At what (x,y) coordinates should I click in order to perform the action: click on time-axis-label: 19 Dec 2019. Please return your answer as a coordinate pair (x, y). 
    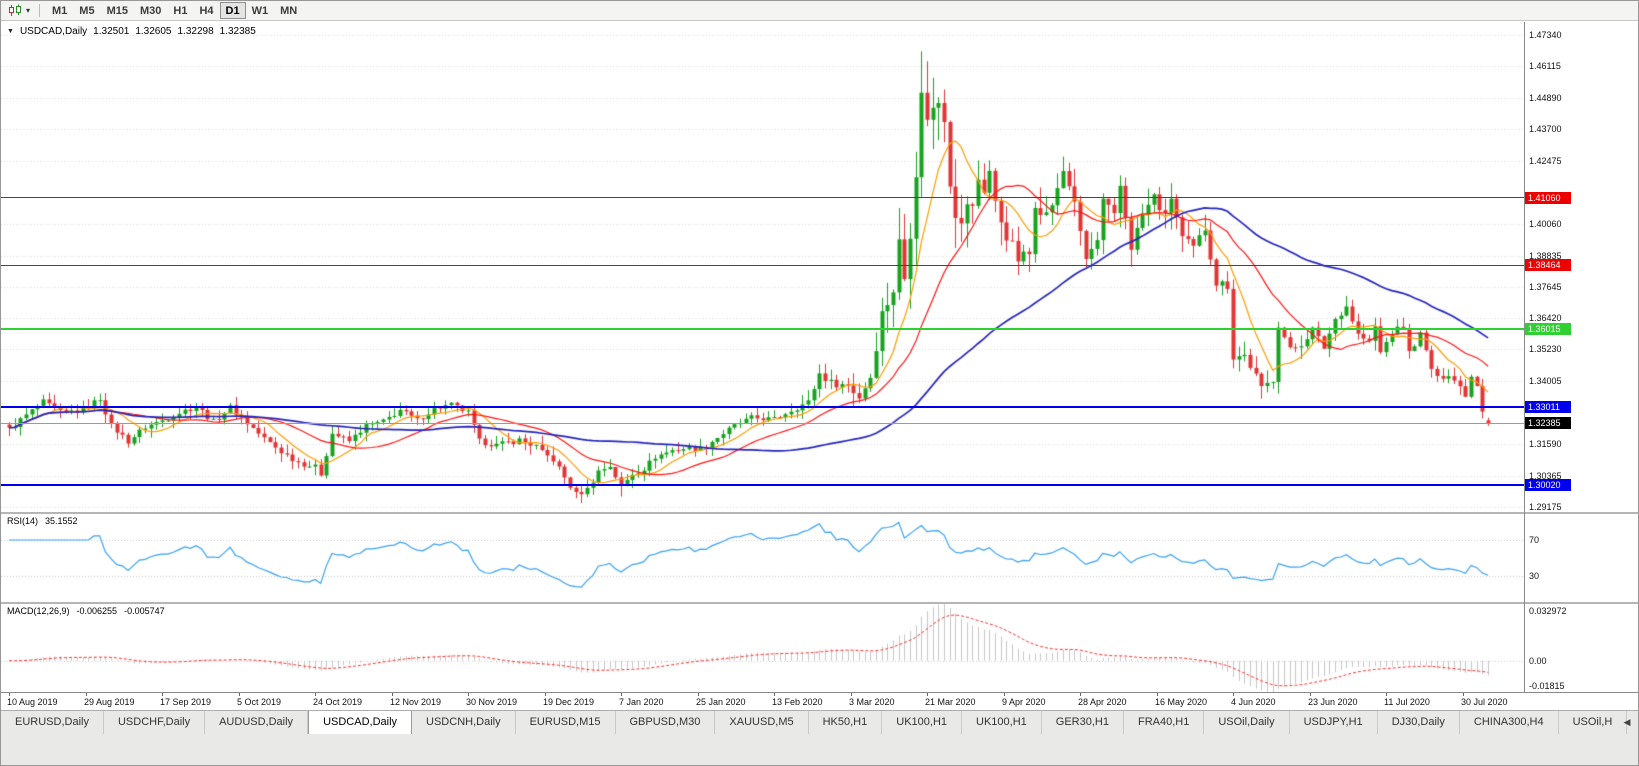
    Looking at the image, I should click on (569, 702).